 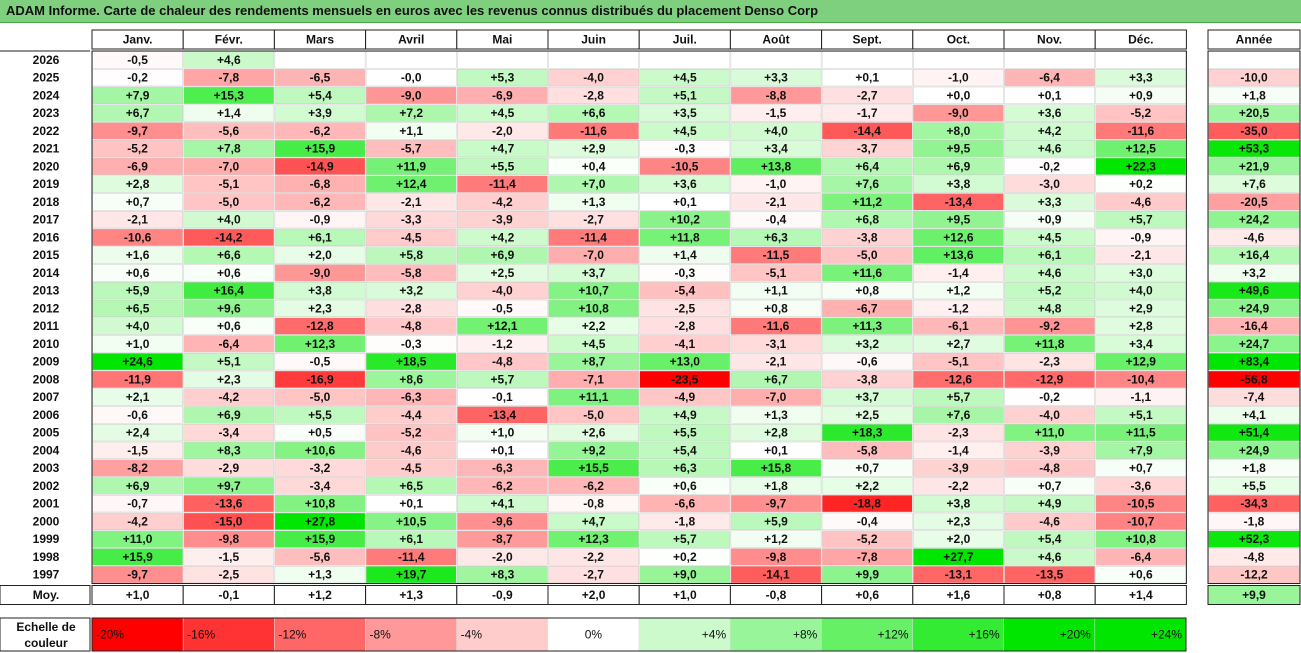 I want to click on heatmap-cell-value: +7,6, so click(x=867, y=184).